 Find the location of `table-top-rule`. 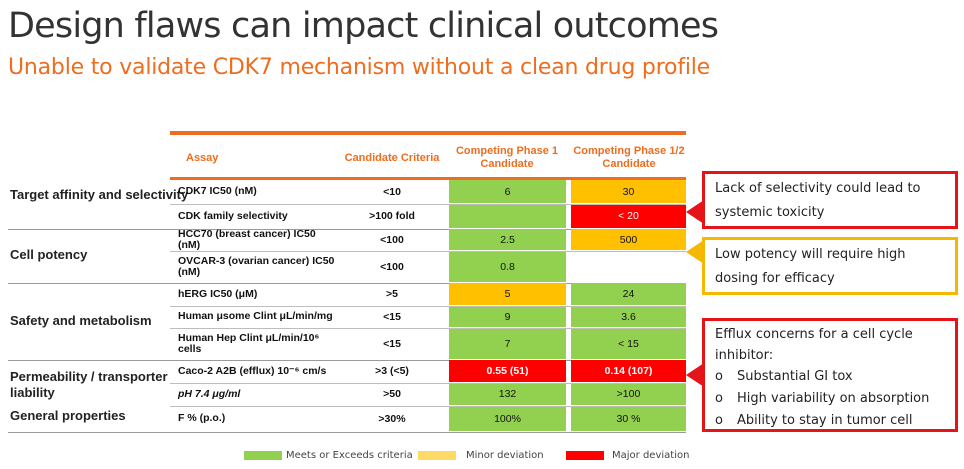

table-top-rule is located at coordinates (428, 133).